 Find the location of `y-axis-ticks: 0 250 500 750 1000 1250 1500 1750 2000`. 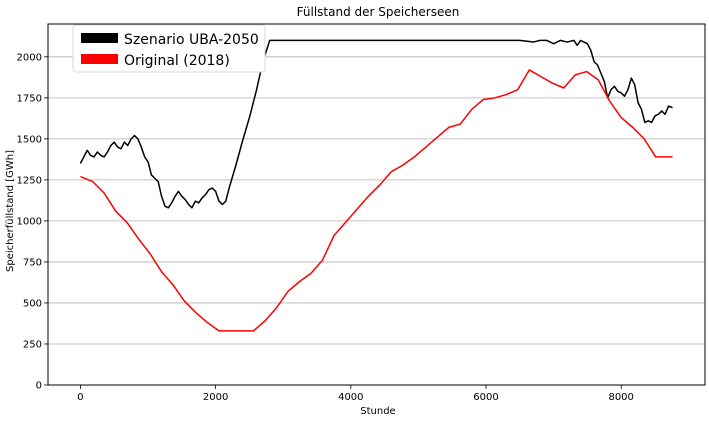

y-axis-ticks: 0 250 500 750 1000 1250 1500 1750 2000 is located at coordinates (32, 222).